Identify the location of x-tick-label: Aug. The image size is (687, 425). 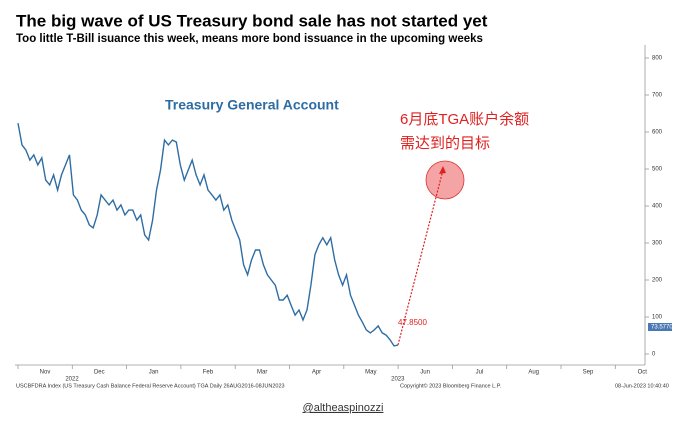
(533, 373).